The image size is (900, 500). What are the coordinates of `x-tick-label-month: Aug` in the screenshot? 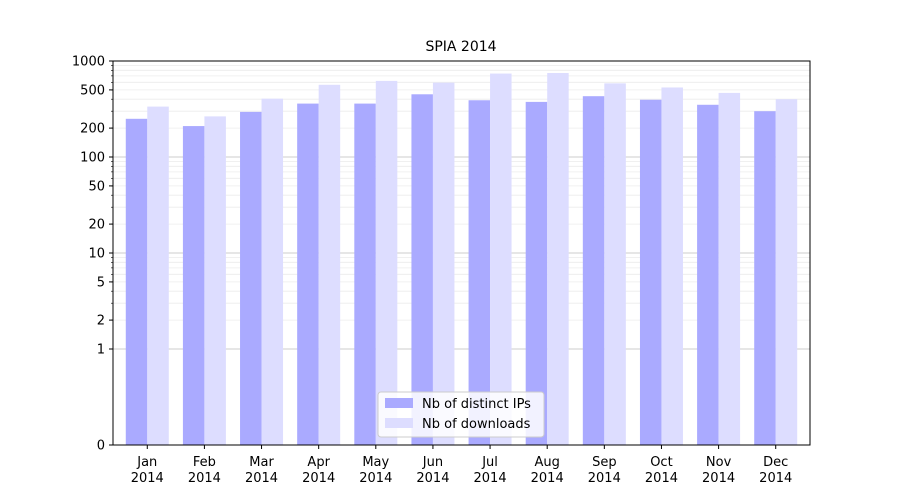 It's located at (547, 462).